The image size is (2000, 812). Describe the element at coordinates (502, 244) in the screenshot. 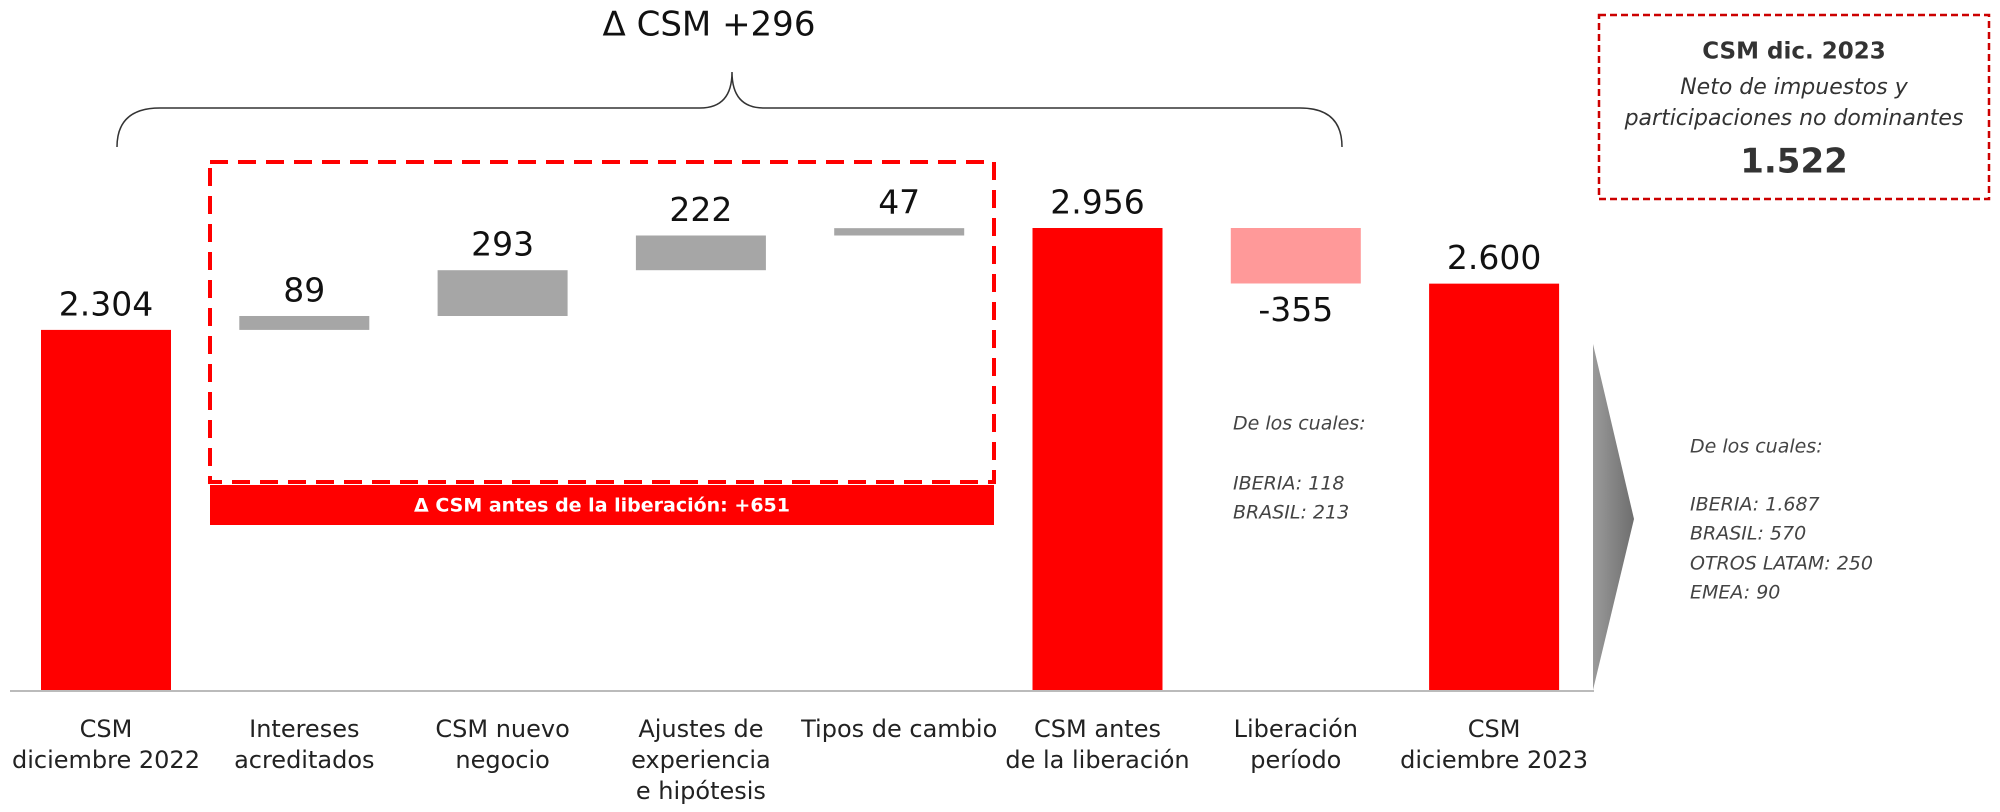

I see `value-label: 293` at that location.